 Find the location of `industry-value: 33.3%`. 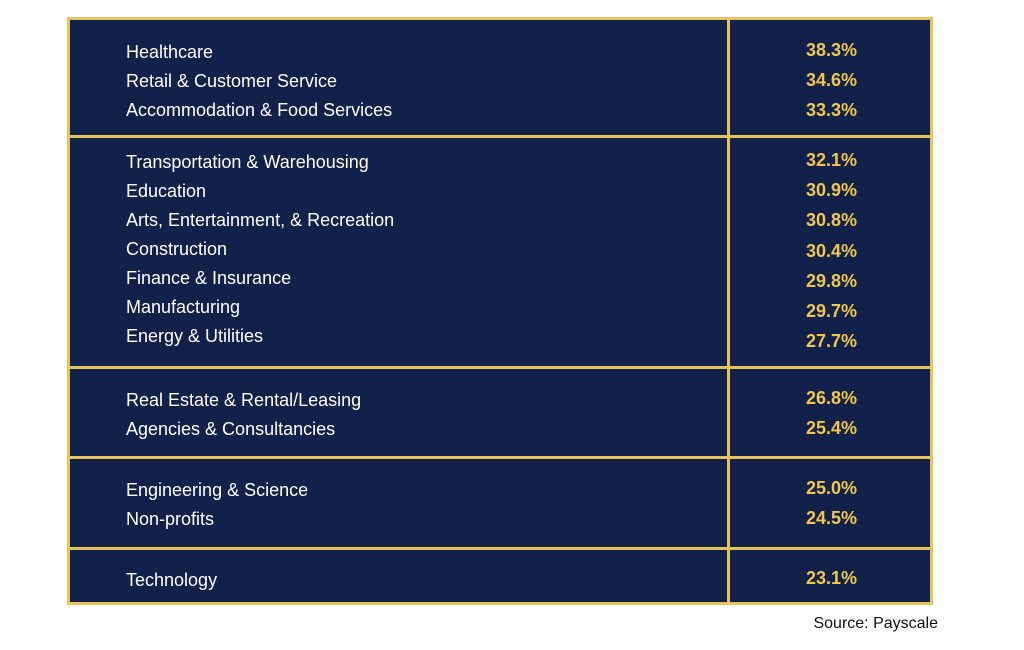

industry-value: 33.3% is located at coordinates (831, 110).